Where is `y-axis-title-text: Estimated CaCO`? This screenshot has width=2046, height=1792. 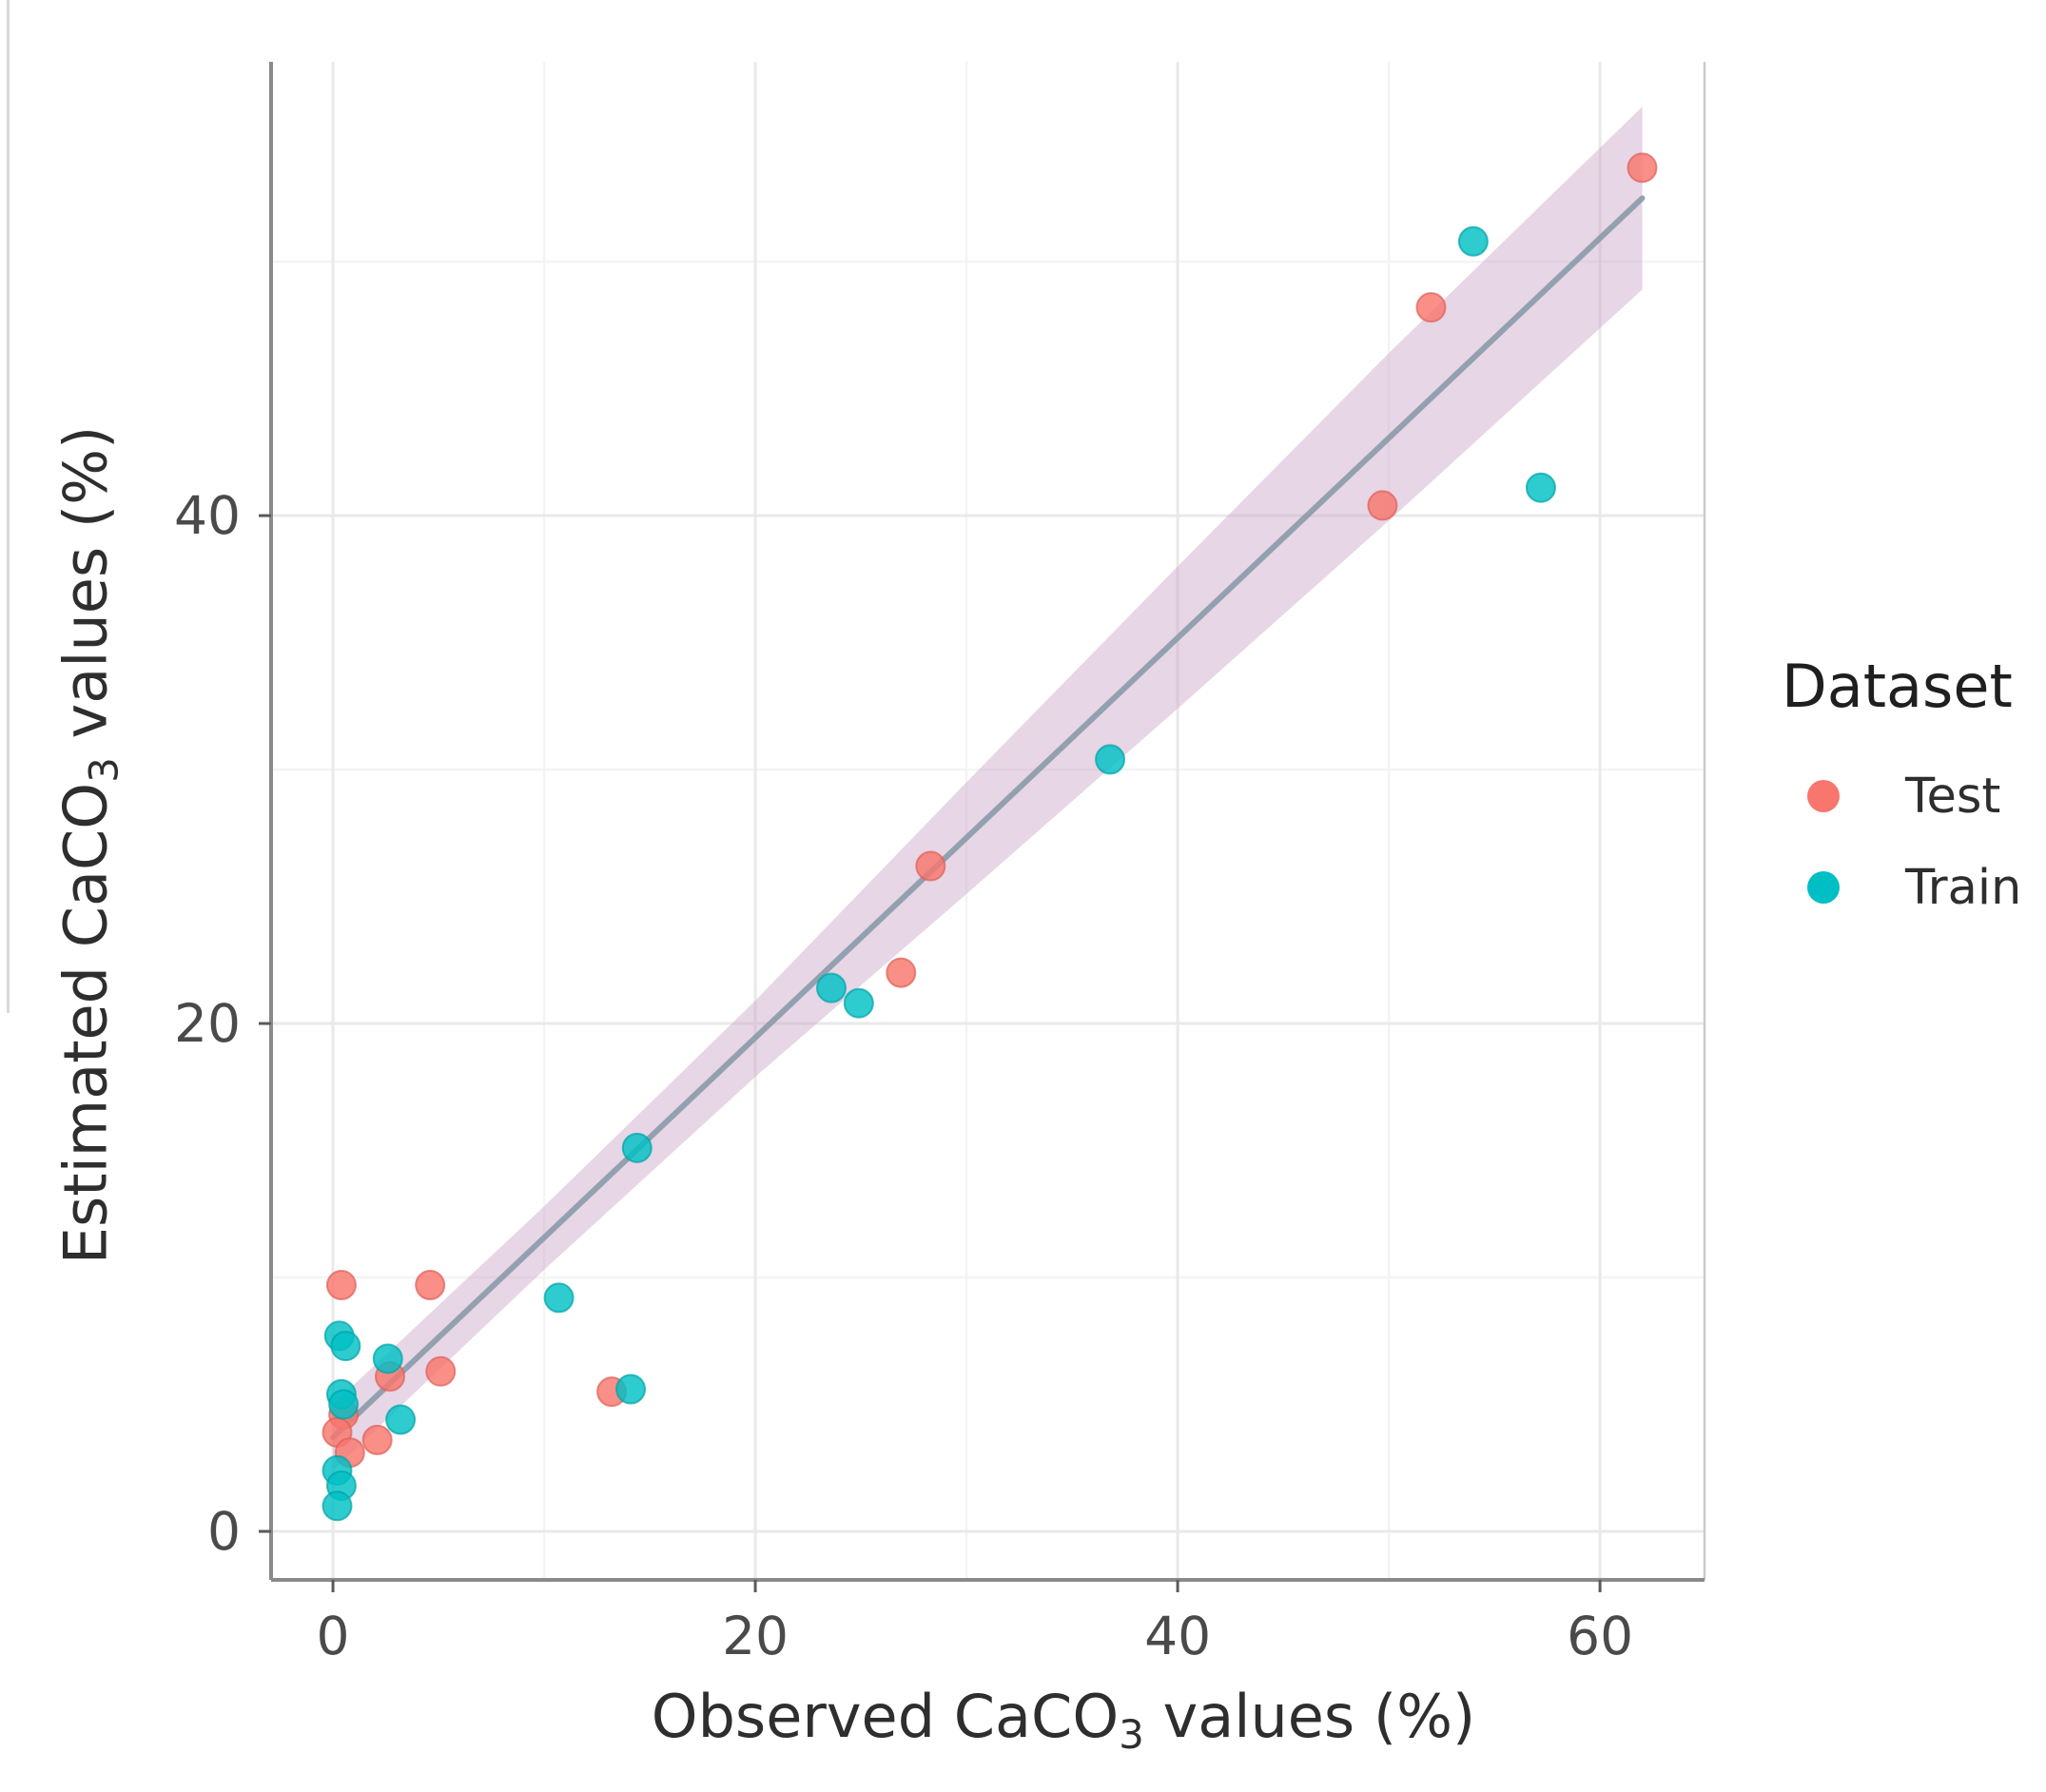
y-axis-title-text: Estimated CaCO is located at coordinates (85, 1024).